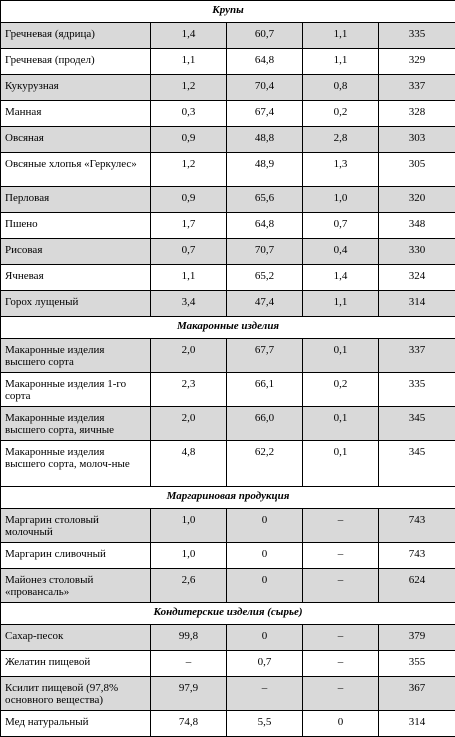  I want to click on value-cell: 328, so click(417, 114).